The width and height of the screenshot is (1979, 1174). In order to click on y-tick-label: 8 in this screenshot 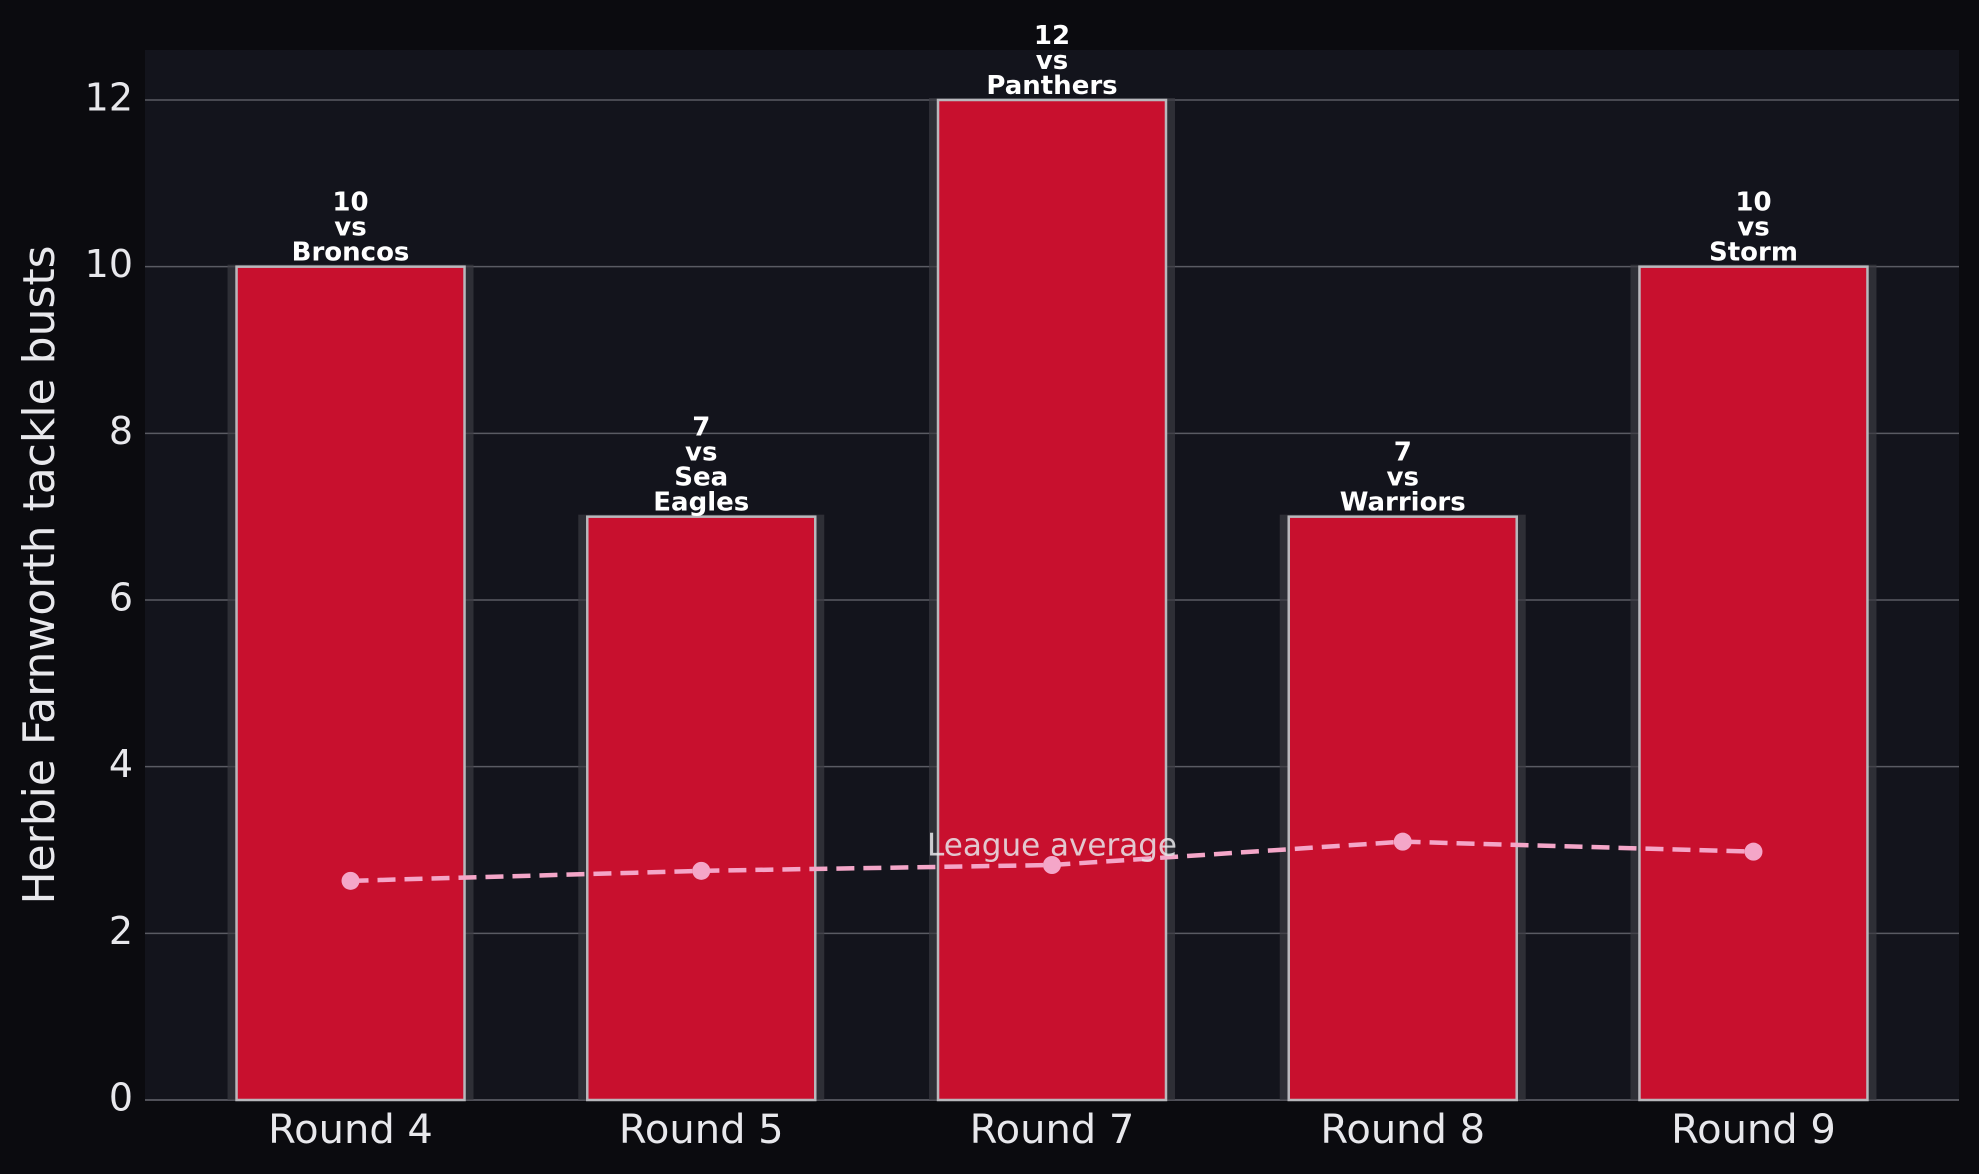, I will do `click(121, 431)`.